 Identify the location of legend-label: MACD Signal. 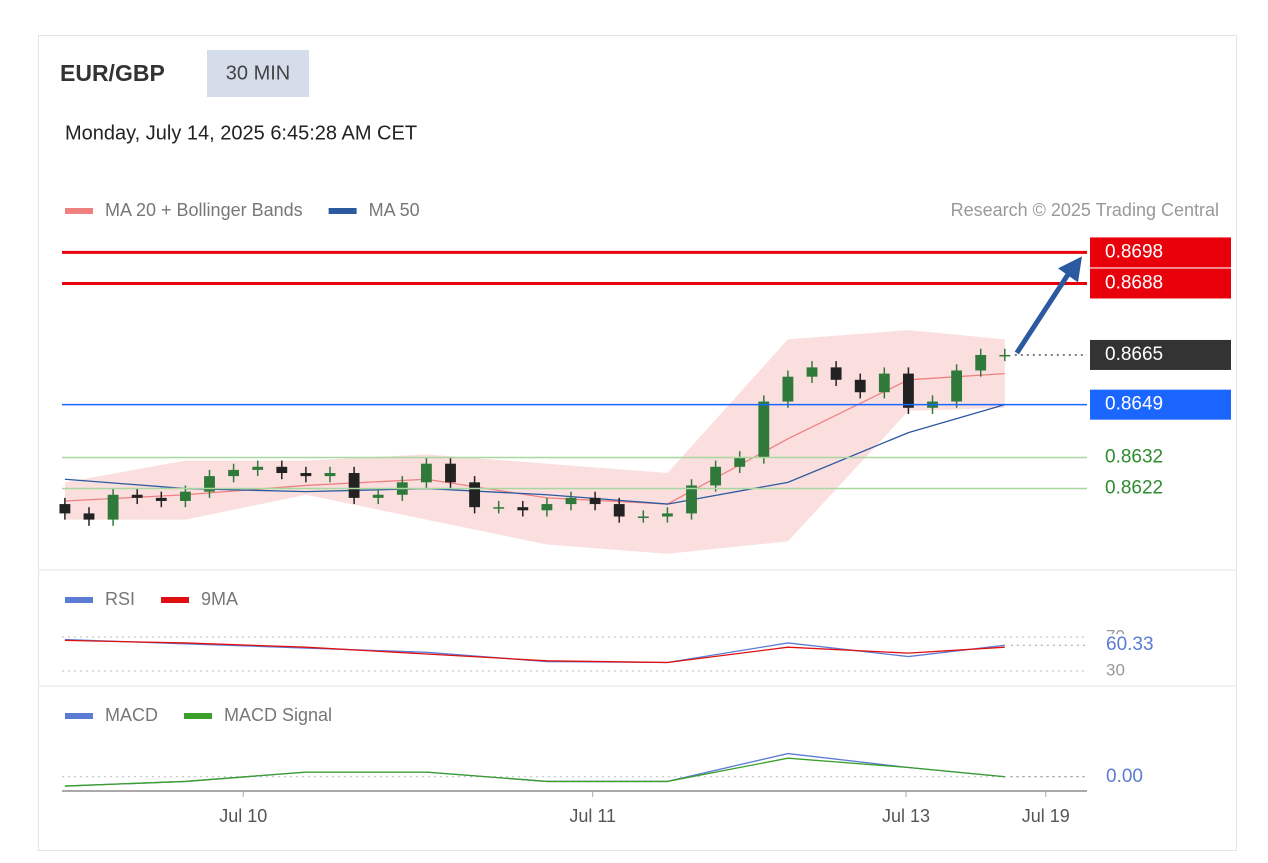
(278, 715).